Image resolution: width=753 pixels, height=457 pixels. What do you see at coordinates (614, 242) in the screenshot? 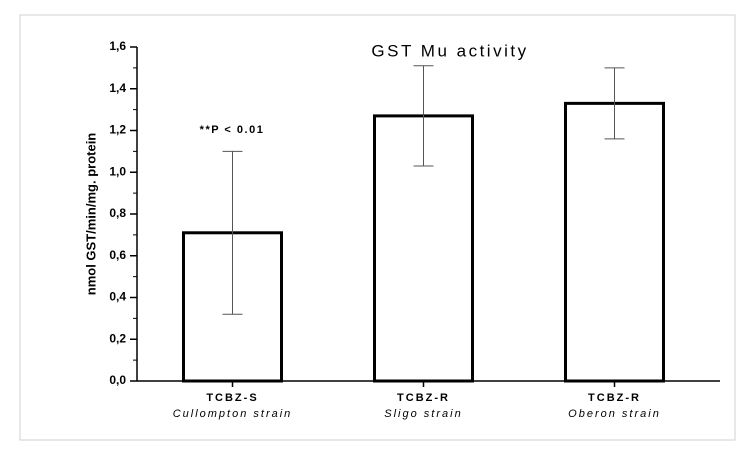
I see `bar` at bounding box center [614, 242].